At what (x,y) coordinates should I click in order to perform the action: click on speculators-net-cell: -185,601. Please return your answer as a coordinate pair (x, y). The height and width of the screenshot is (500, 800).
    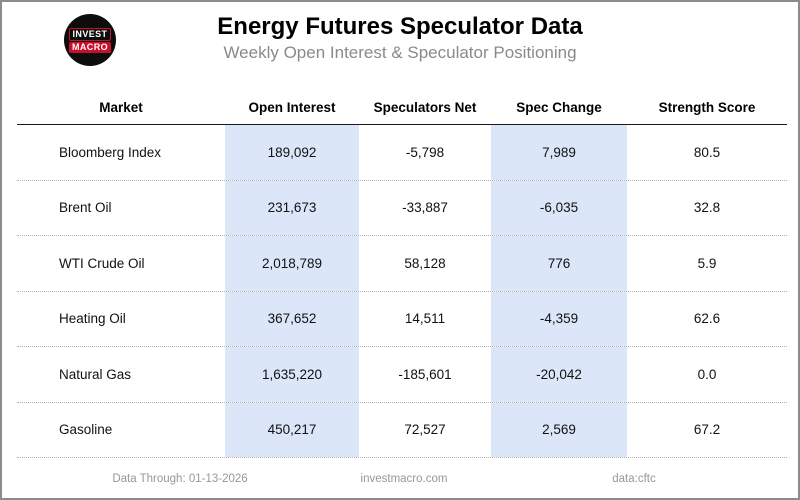
    Looking at the image, I should click on (425, 374).